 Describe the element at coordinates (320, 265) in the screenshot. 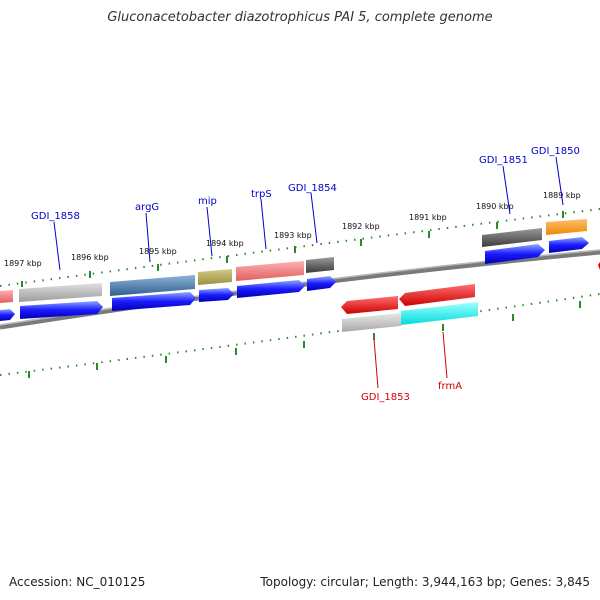

I see `gene-feature-gdi1854` at that location.